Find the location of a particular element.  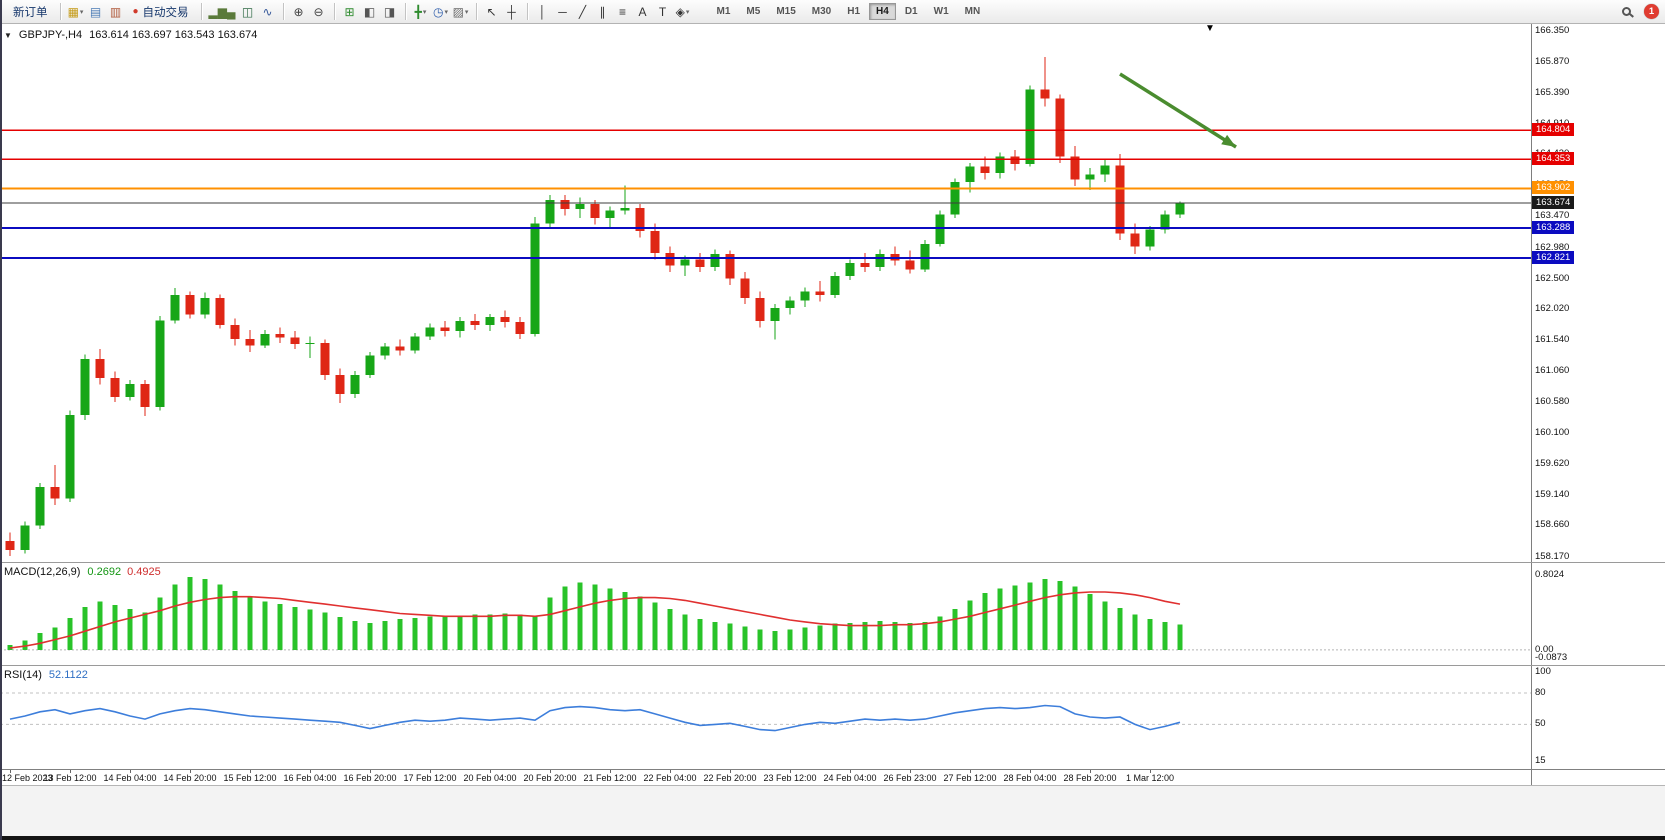

macd-axis: 0.8024 0.00 -0.0873 is located at coordinates (1598, 614).